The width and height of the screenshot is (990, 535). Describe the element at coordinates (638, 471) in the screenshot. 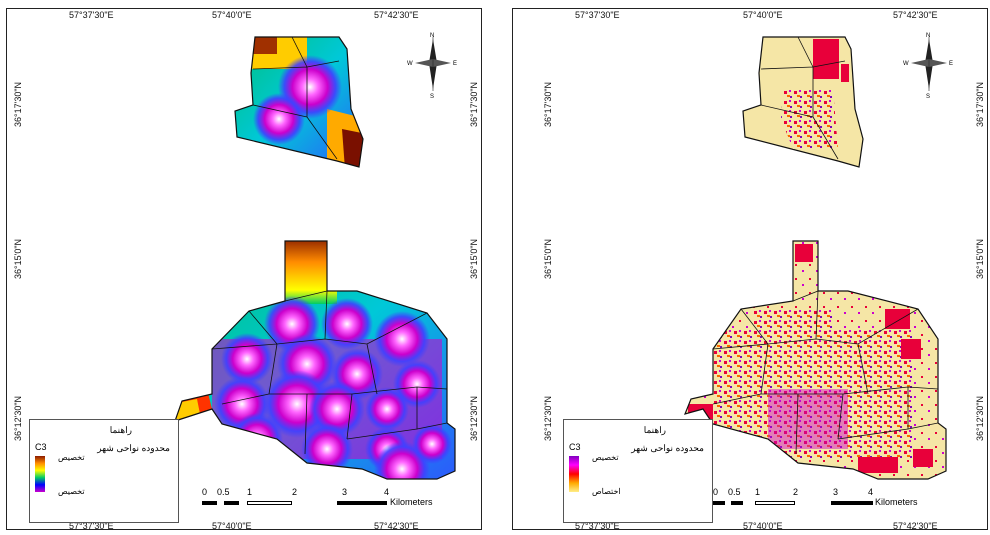

I see `map-legend: راهنما محدوده نواحی شهر C3 تخصیص اختصاص` at that location.